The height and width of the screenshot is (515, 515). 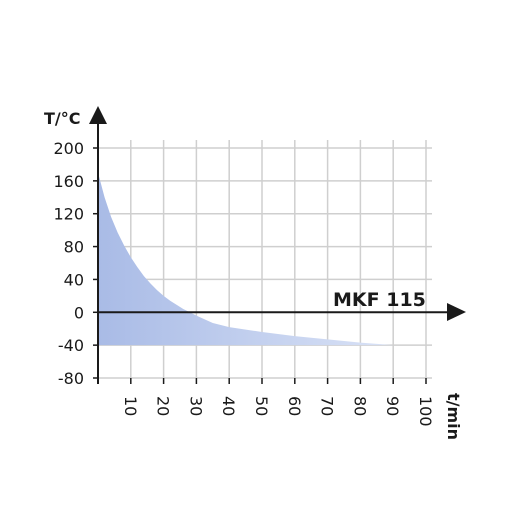 I want to click on model-annotation: MKF 115, so click(x=379, y=300).